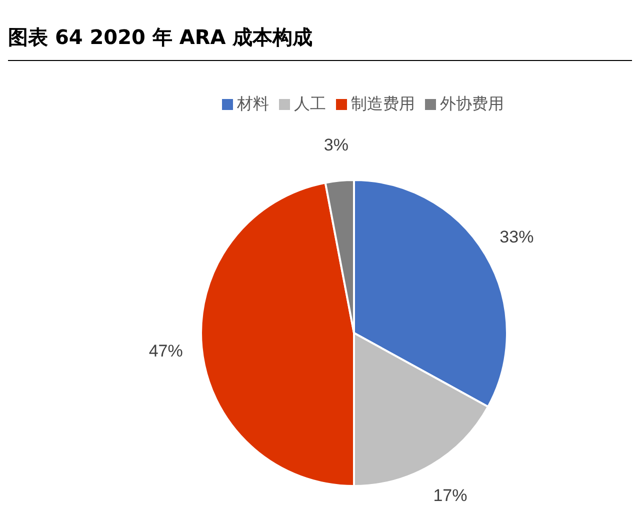  I want to click on legend-label: 外协费用, so click(472, 103).